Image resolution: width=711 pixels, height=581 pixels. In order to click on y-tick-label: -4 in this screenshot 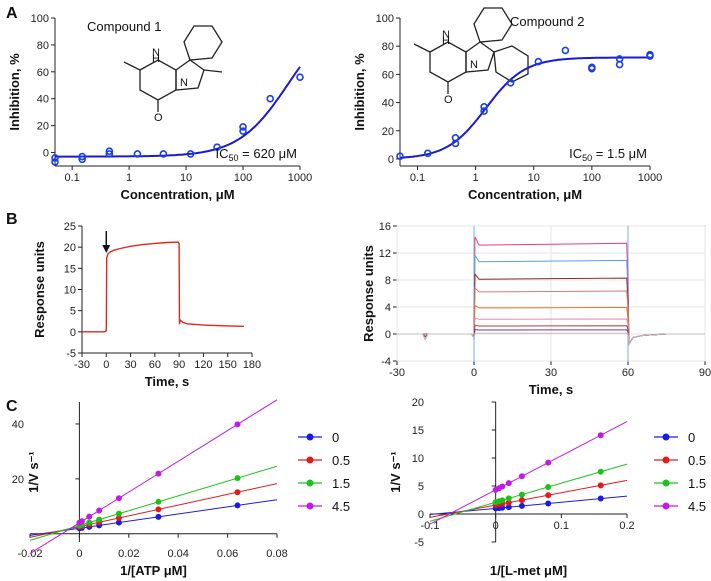, I will do `click(386, 362)`.